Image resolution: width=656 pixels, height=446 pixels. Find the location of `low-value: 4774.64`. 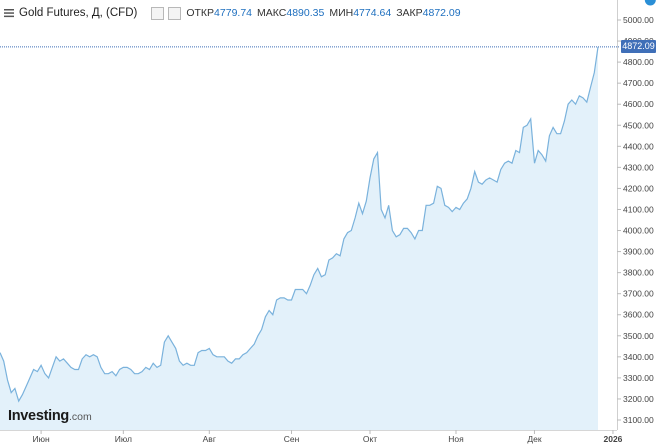

low-value: 4774.64 is located at coordinates (372, 13).